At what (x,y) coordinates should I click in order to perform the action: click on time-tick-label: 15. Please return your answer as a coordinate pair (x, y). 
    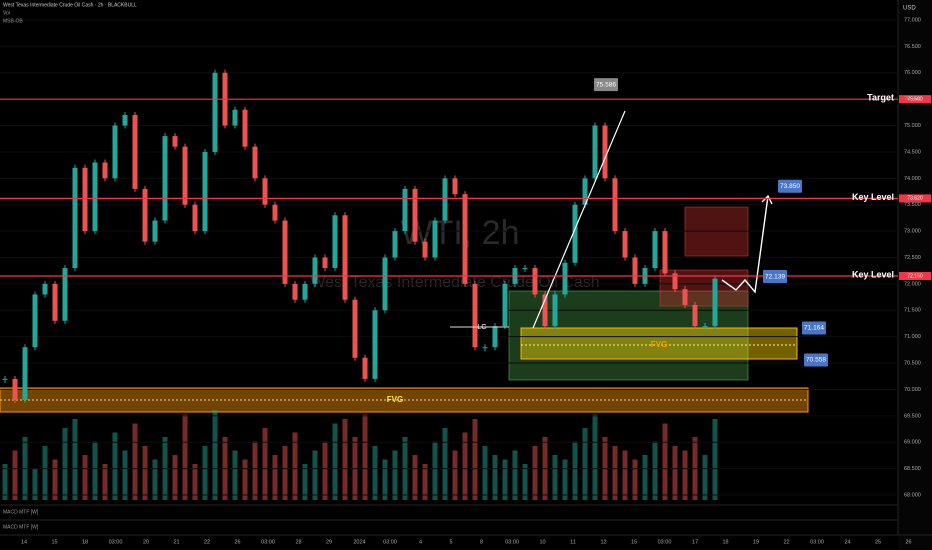
    Looking at the image, I should click on (54, 542).